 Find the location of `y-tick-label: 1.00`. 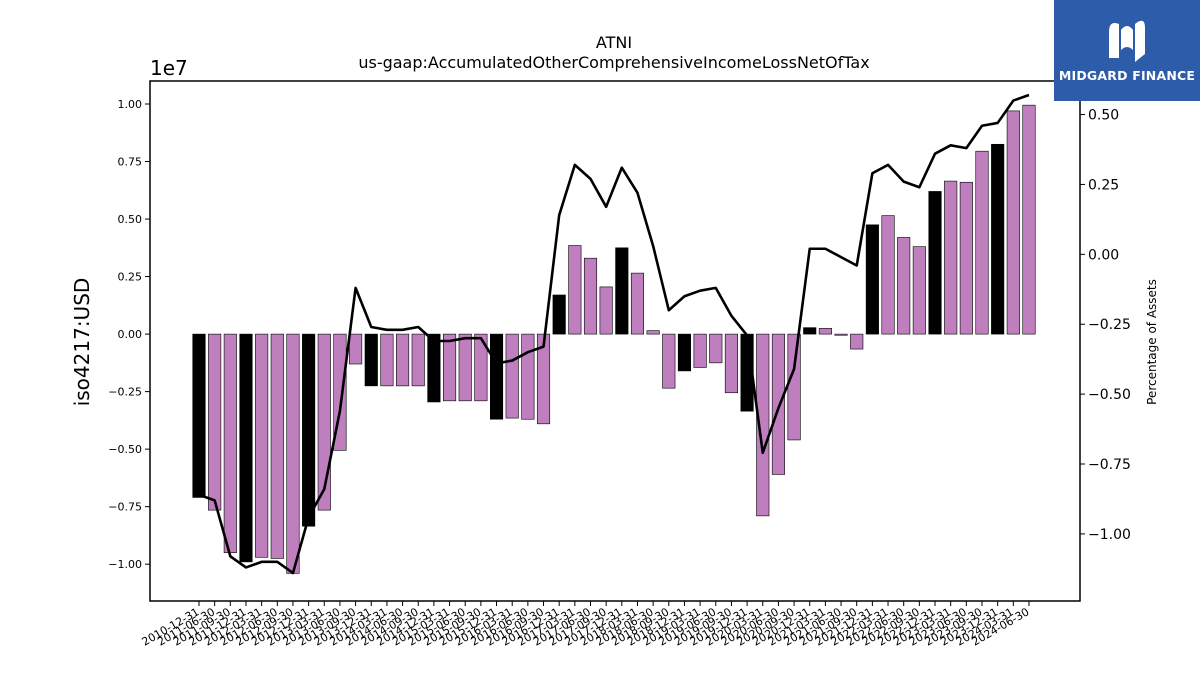

y-tick-label: 1.00 is located at coordinates (130, 104).